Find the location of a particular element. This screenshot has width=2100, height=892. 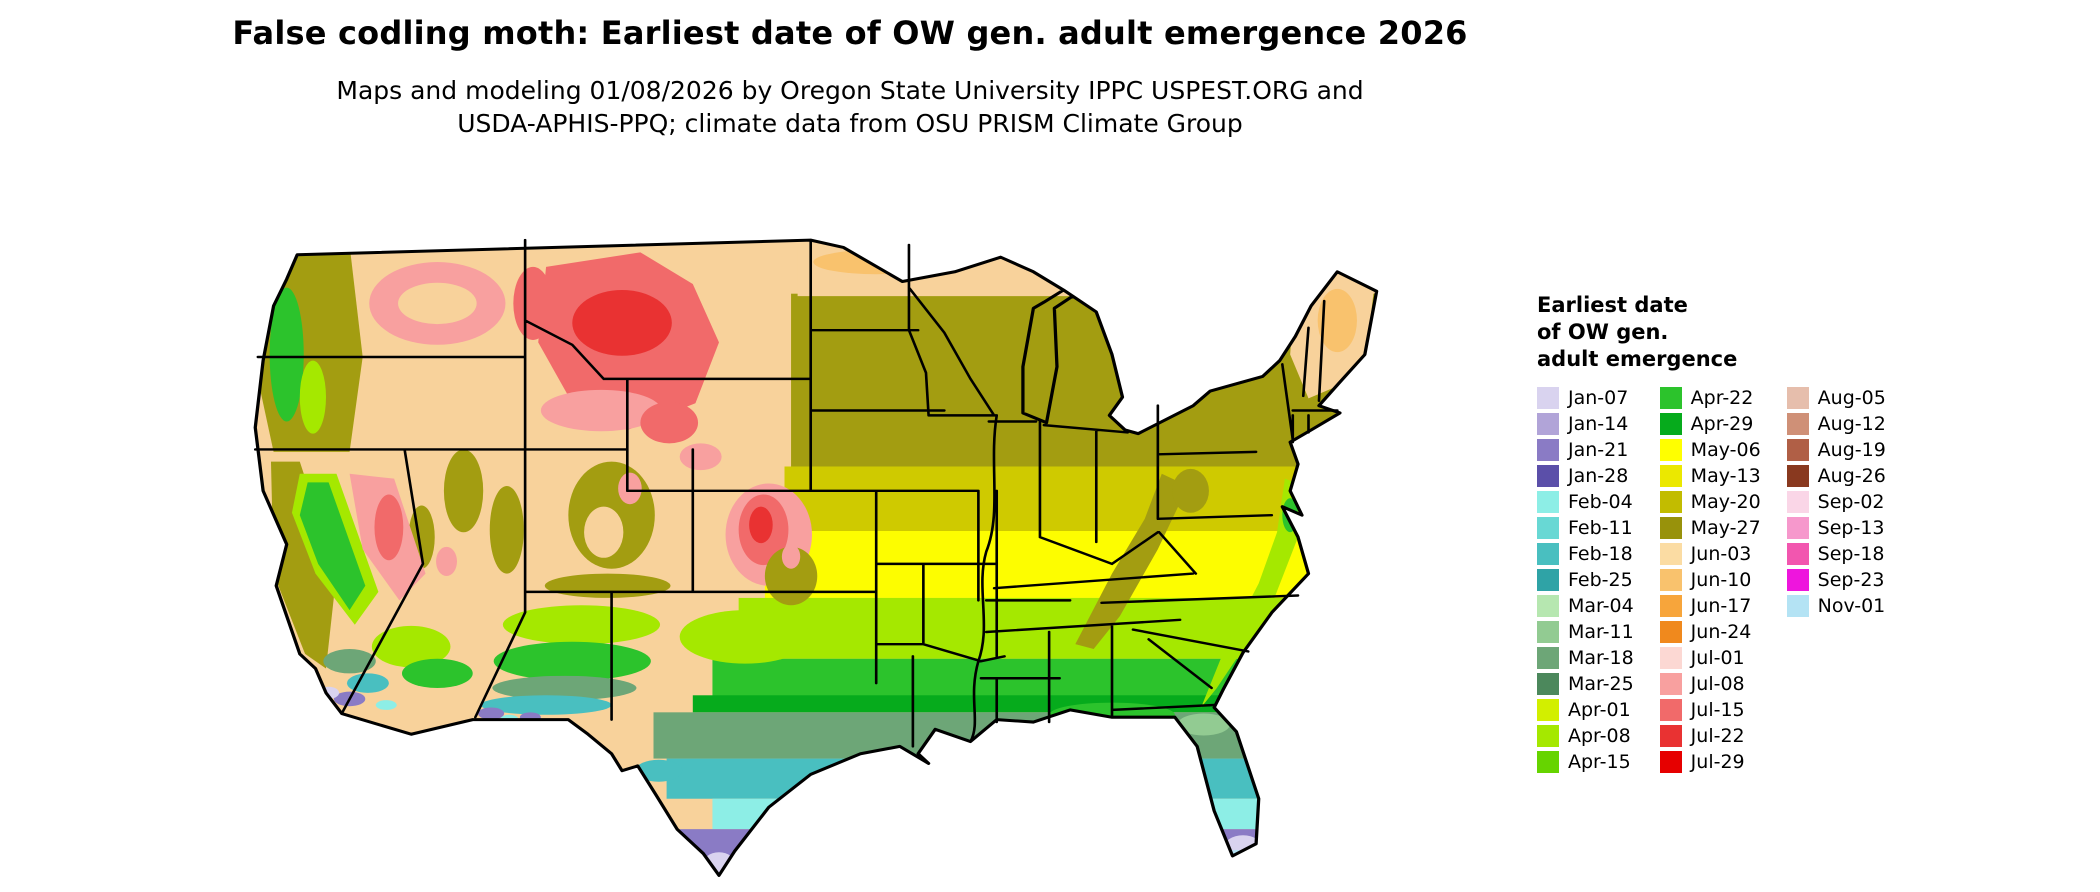

legend-title: Earliest date of OW gen. adult emergence is located at coordinates (1711, 332).